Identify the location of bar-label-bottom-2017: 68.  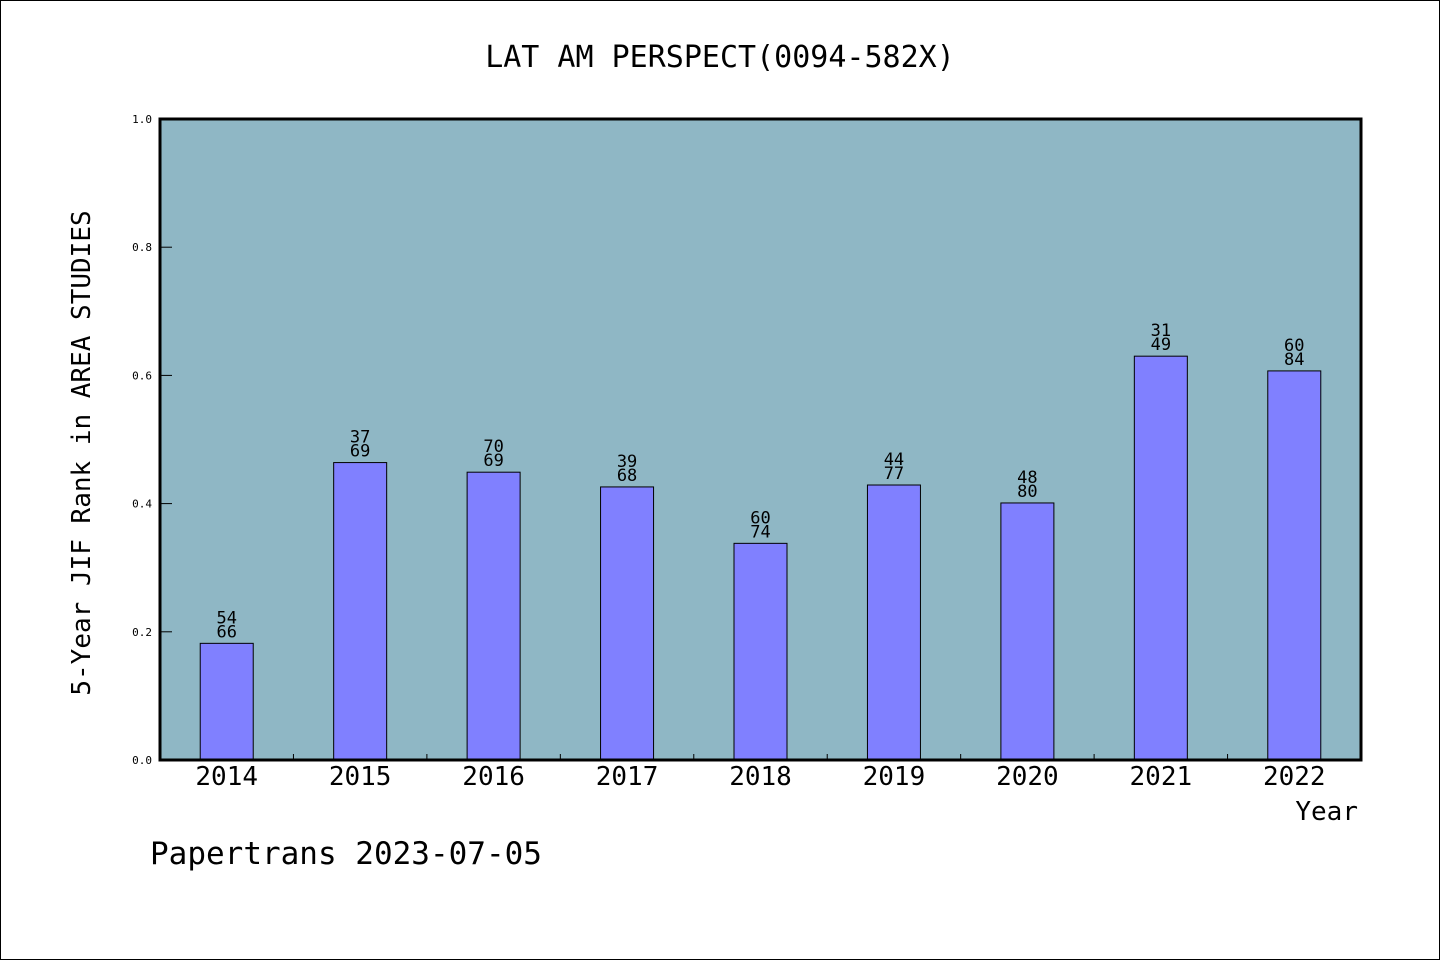
(627, 476).